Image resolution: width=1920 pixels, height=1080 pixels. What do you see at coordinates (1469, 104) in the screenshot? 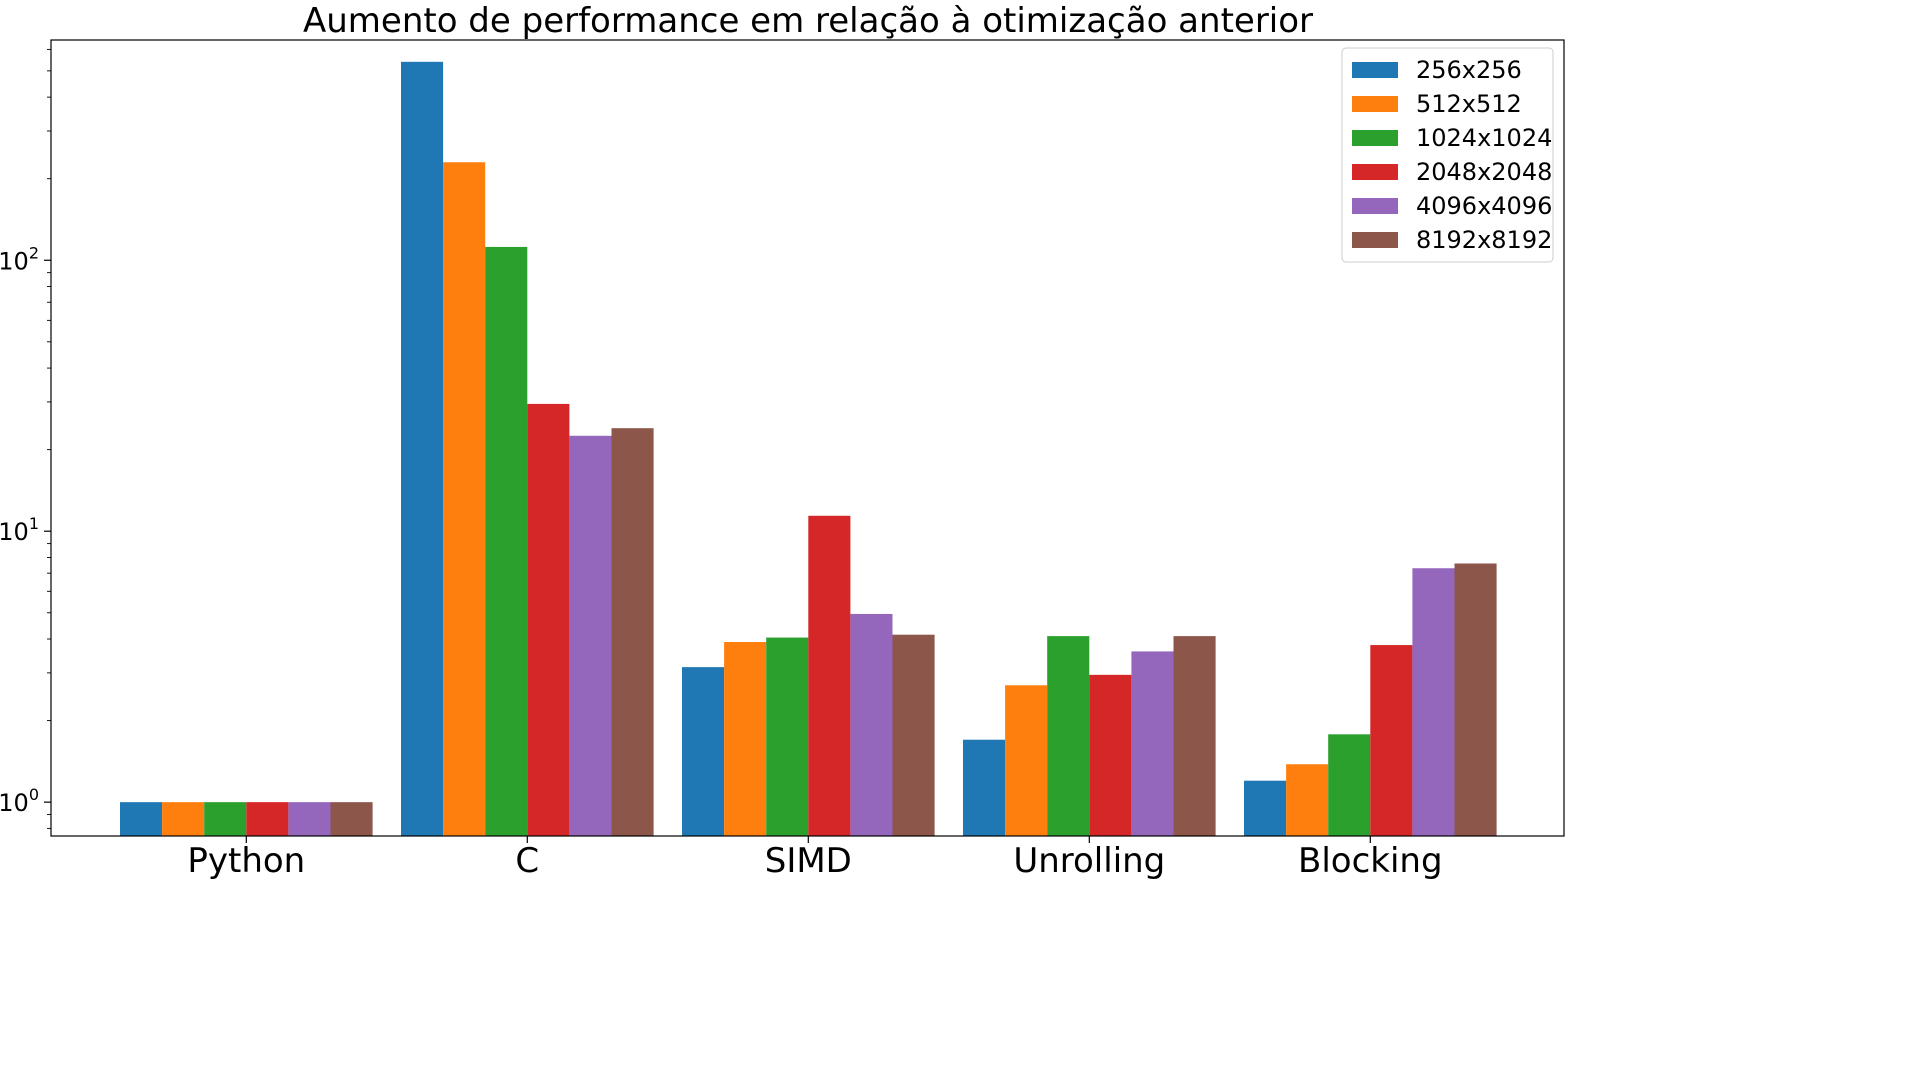
I see `legend-label: 512x512` at bounding box center [1469, 104].